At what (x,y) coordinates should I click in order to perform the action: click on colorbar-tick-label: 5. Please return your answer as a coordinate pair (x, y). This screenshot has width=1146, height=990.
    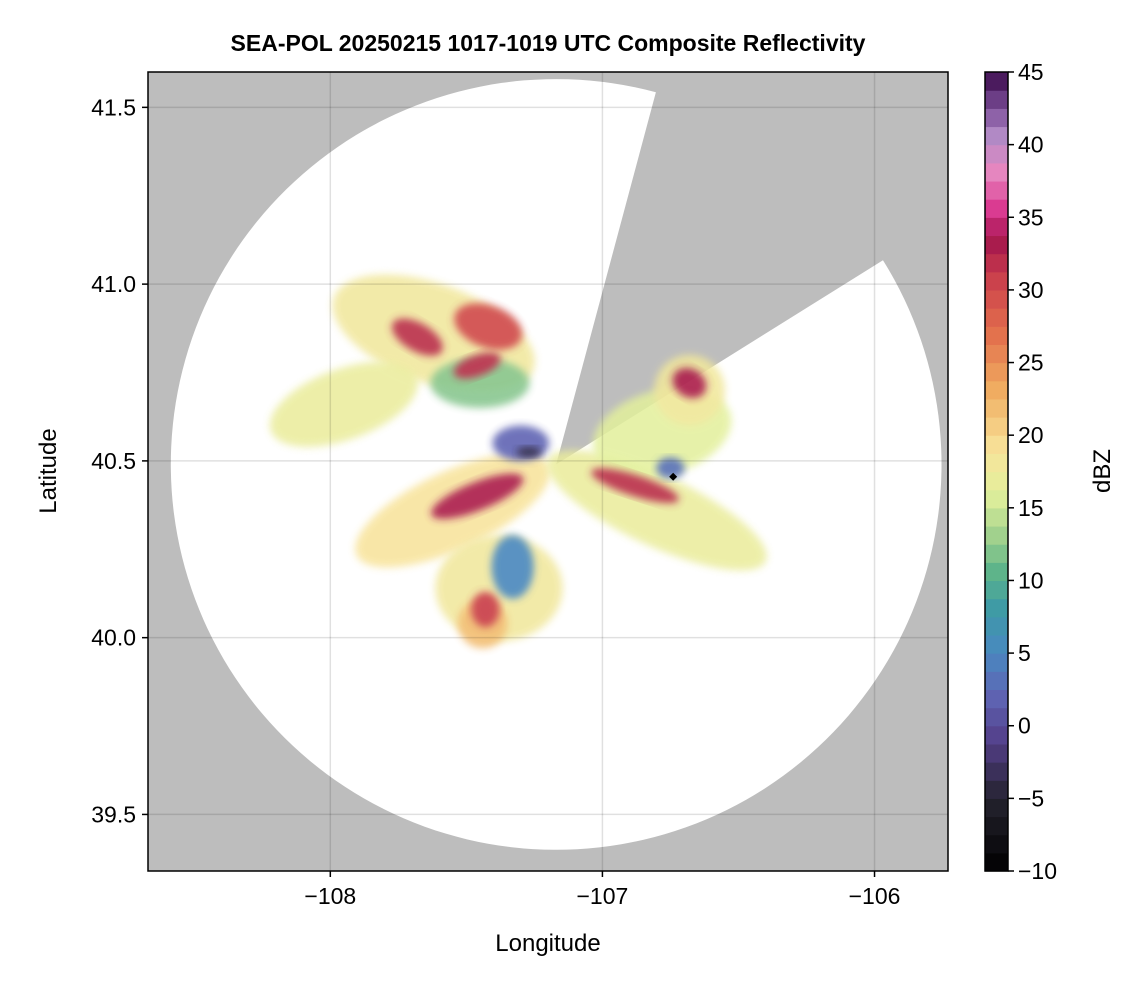
    Looking at the image, I should click on (1024, 653).